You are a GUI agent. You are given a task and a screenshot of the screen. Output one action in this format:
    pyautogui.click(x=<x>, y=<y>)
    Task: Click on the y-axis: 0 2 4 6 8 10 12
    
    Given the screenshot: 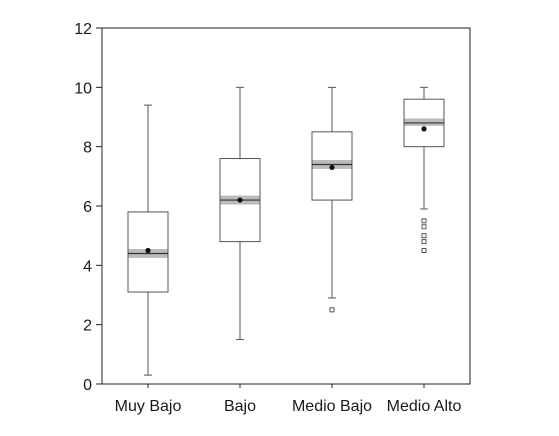 What is the action you would take?
    pyautogui.click(x=88, y=207)
    